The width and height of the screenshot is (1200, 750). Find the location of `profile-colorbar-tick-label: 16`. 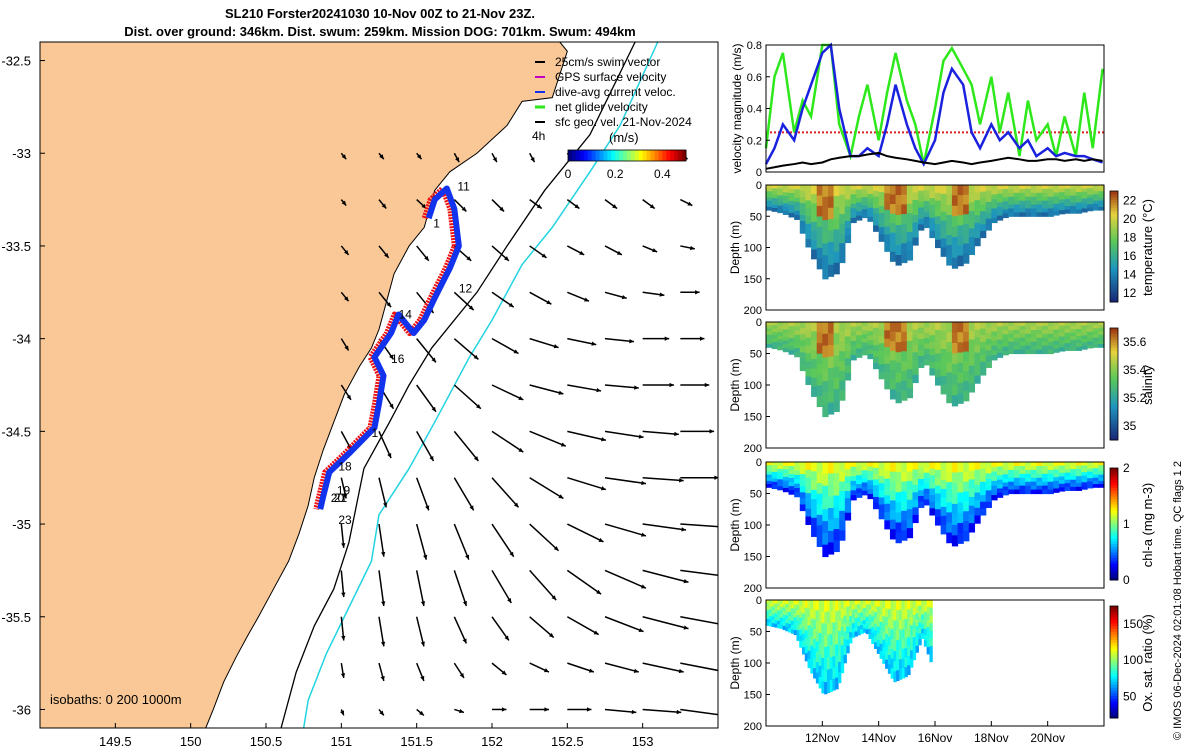

profile-colorbar-tick-label: 16 is located at coordinates (1130, 256).